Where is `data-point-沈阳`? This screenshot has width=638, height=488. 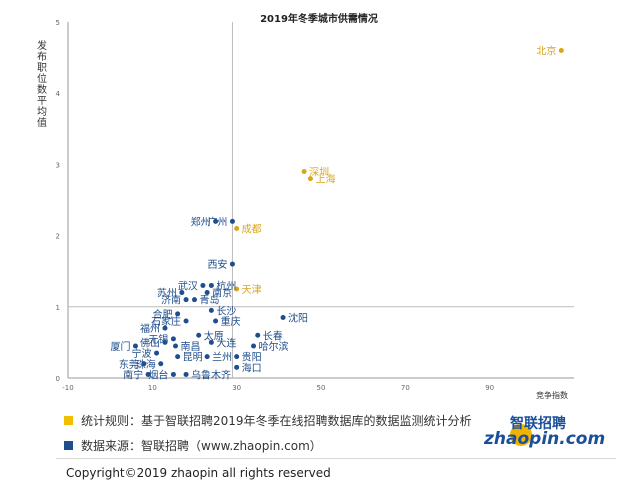
data-point-沈阳 is located at coordinates (283, 317).